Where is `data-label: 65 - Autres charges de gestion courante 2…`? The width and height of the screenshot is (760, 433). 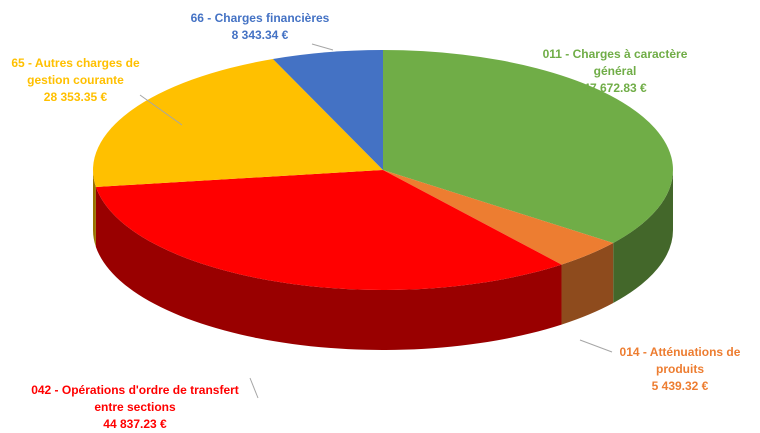
data-label: 65 - Autres charges de gestion courante 2… is located at coordinates (75, 80).